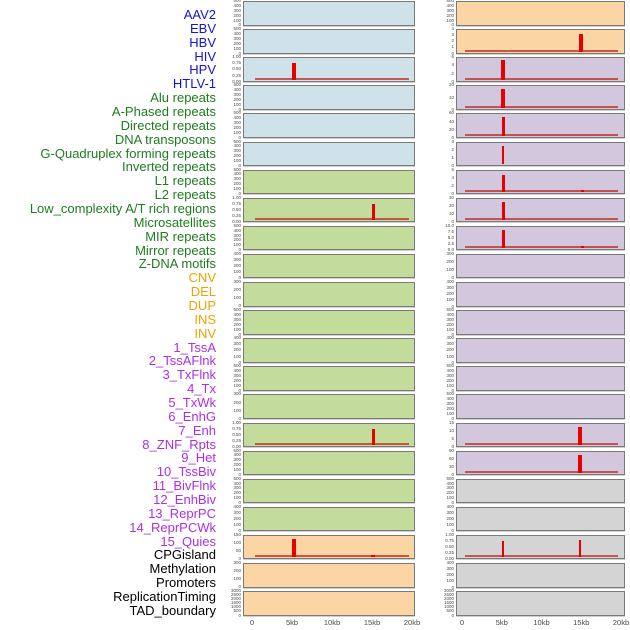  I want to click on y-tick: 2500, so click(235, 595).